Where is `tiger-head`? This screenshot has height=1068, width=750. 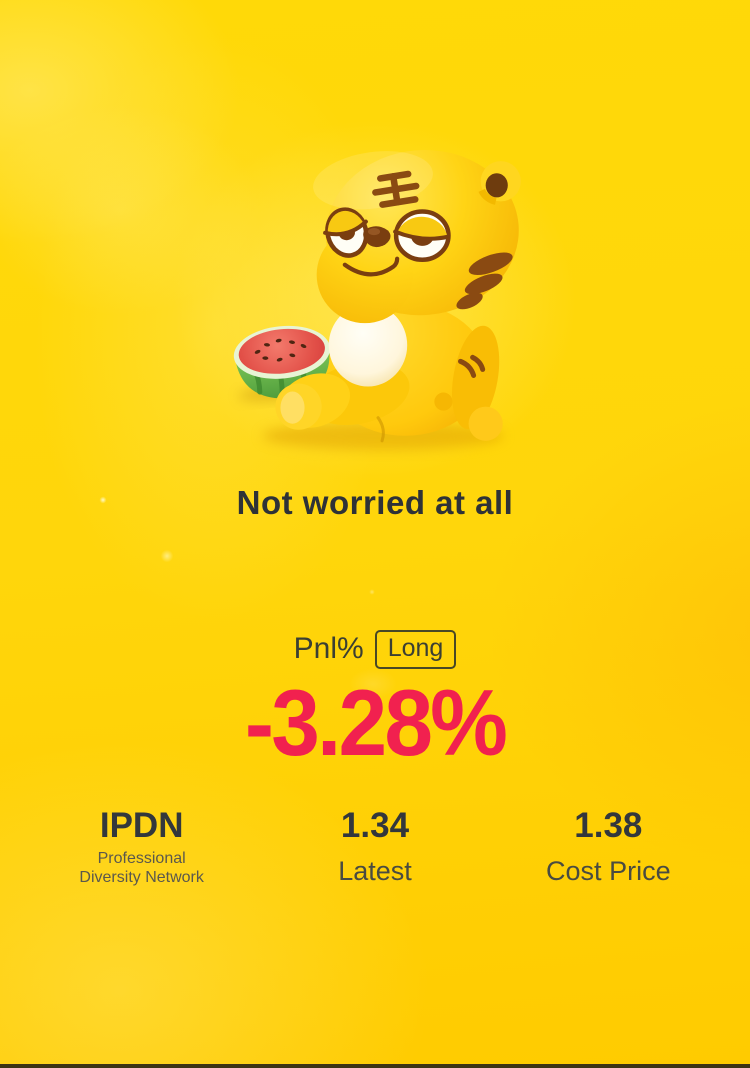
tiger-head is located at coordinates (417, 236).